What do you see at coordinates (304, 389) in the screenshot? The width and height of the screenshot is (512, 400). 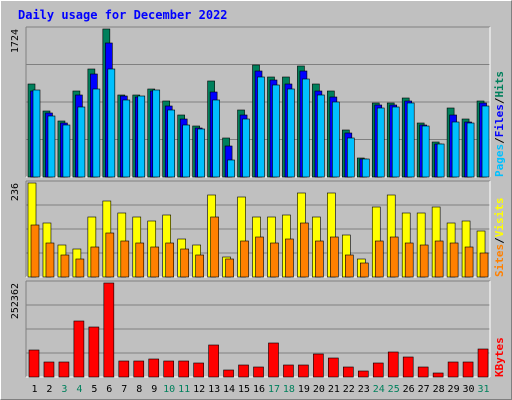 I see `day-label: 19` at bounding box center [304, 389].